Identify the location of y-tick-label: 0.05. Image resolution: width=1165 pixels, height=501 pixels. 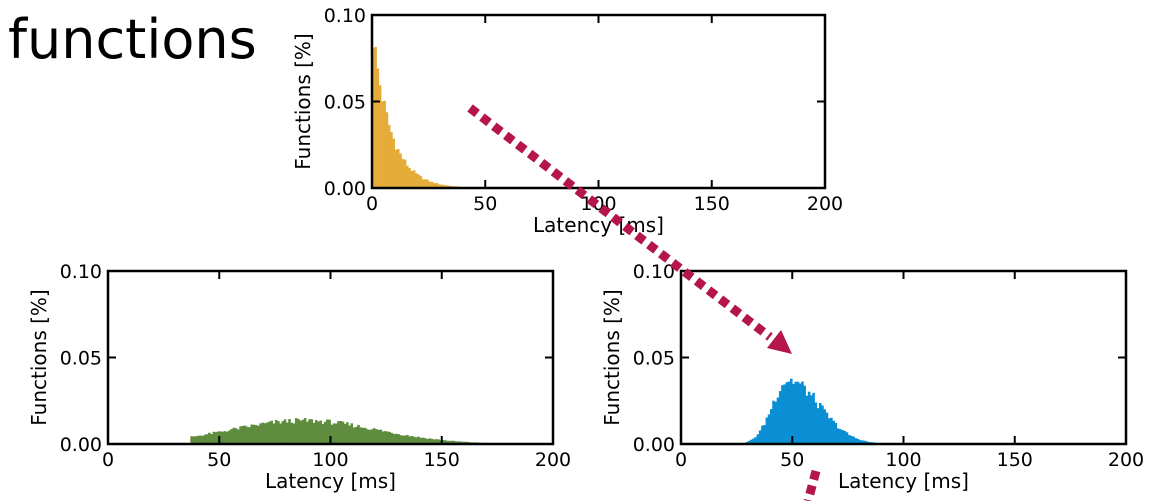
(345, 103).